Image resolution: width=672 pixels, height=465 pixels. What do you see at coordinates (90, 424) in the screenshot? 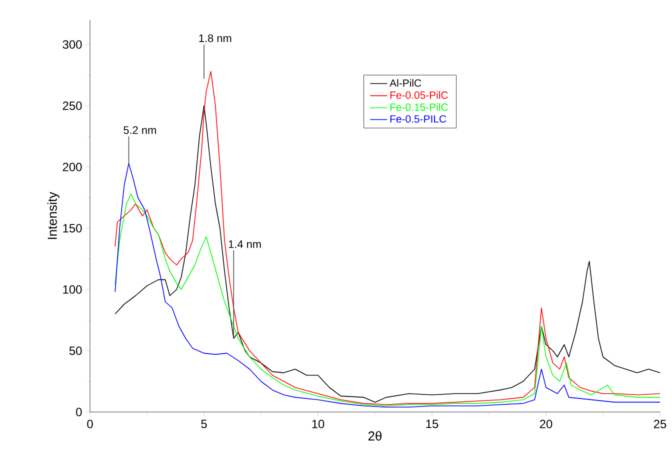
I see `x-tick-label: 0` at bounding box center [90, 424].